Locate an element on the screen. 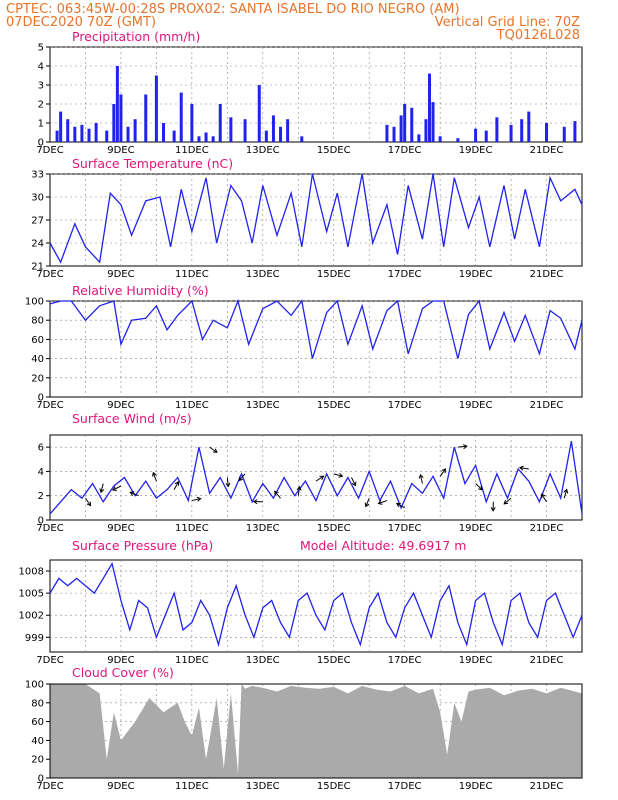 This screenshot has width=618, height=800. y-tick-label: 40 is located at coordinates (37, 359).